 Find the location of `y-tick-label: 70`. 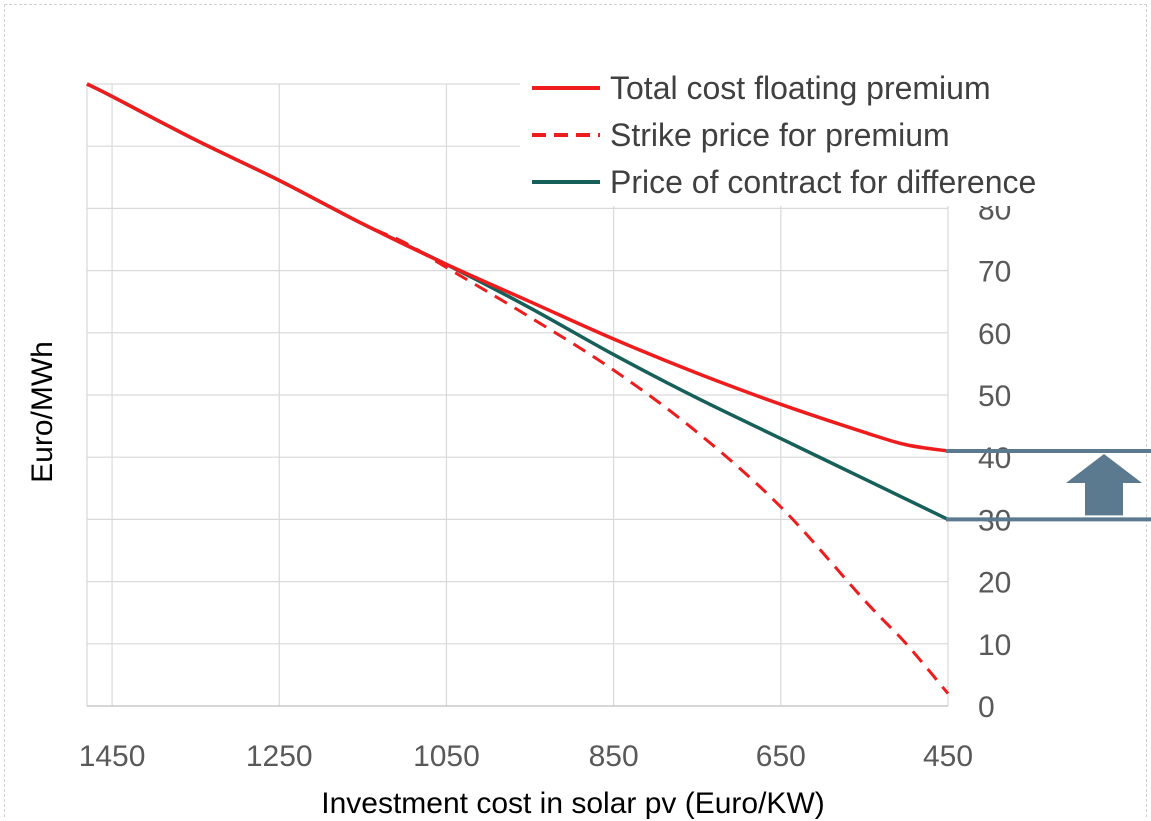

y-tick-label: 70 is located at coordinates (994, 272).